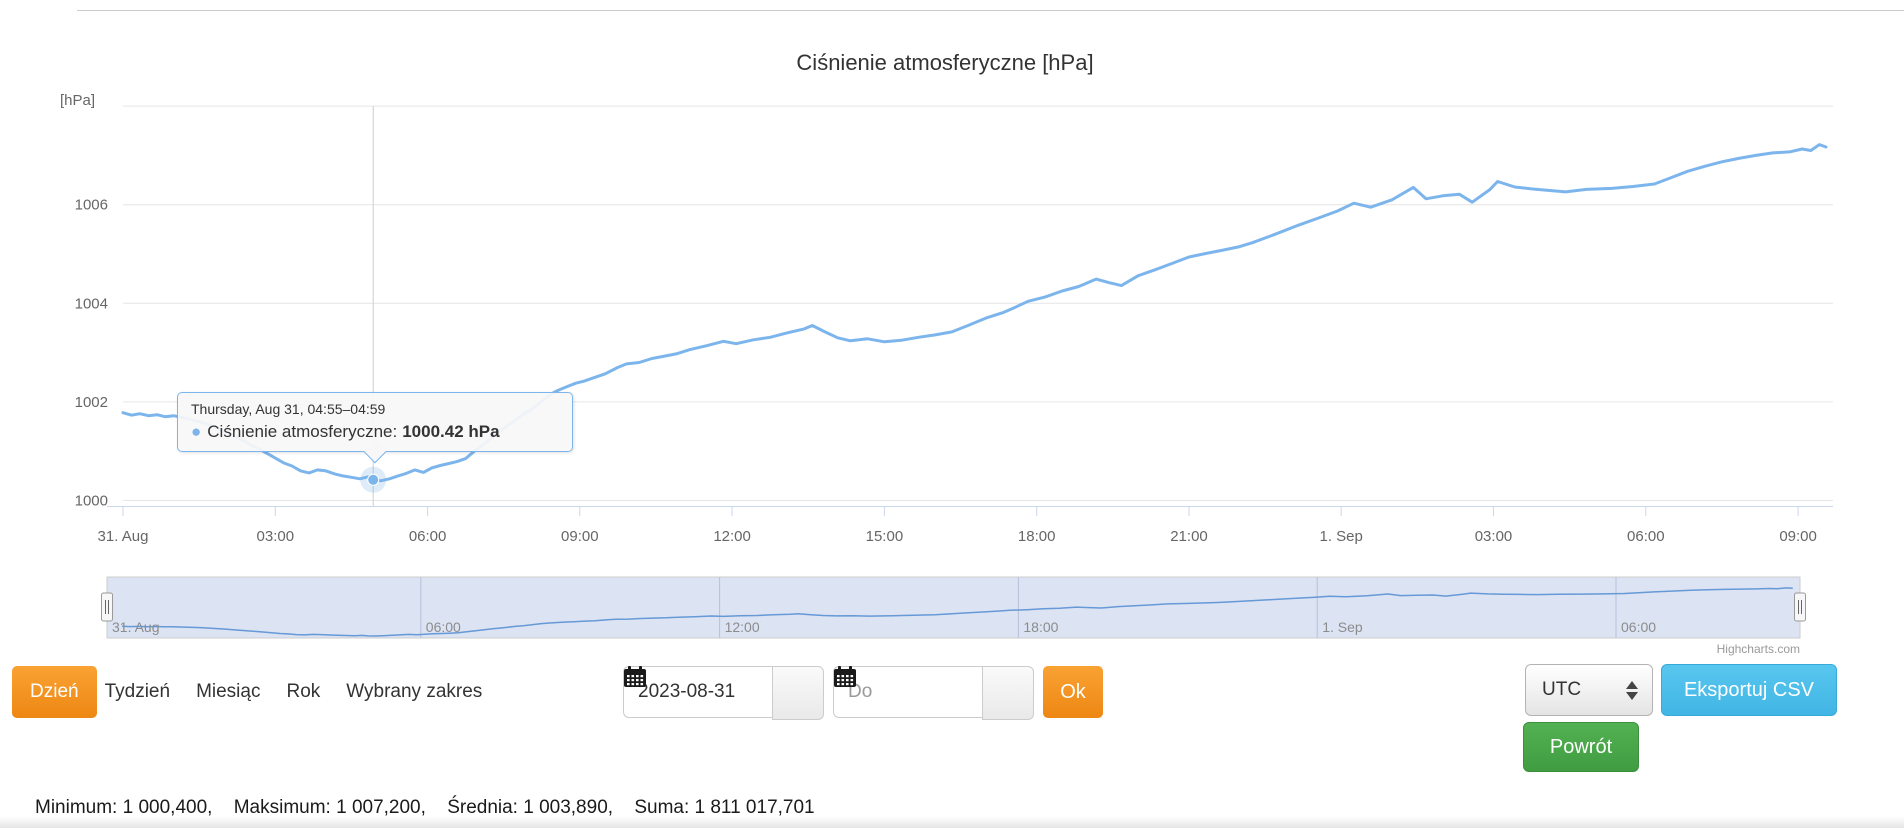 This screenshot has height=828, width=1904. I want to click on top-divider, so click(990, 10).